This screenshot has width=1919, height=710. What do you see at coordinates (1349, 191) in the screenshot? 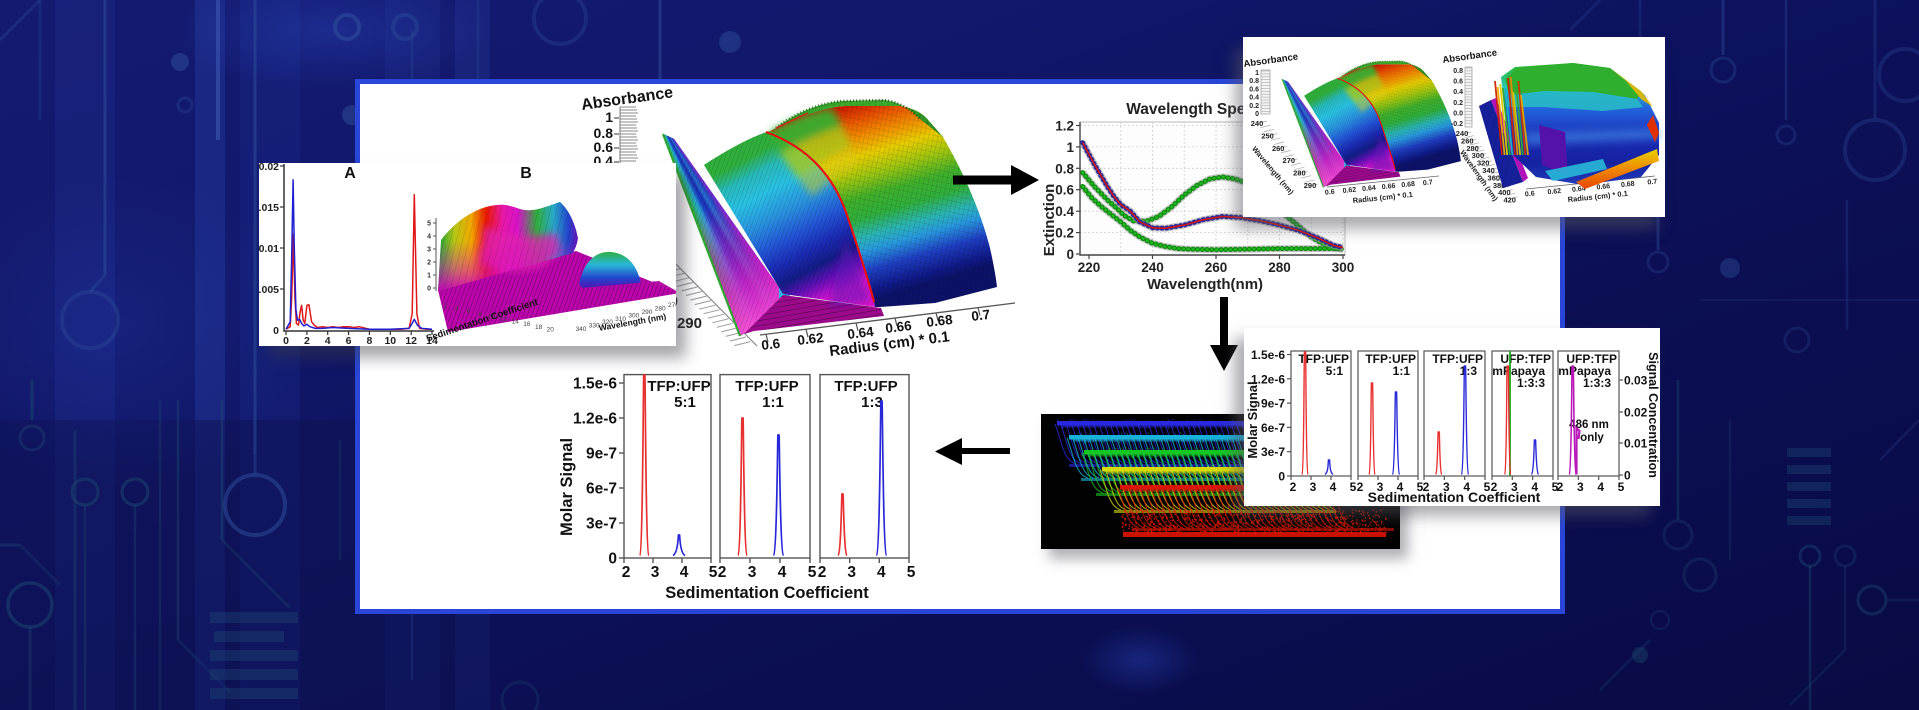
I see `svg-text: 0.62` at bounding box center [1349, 191].